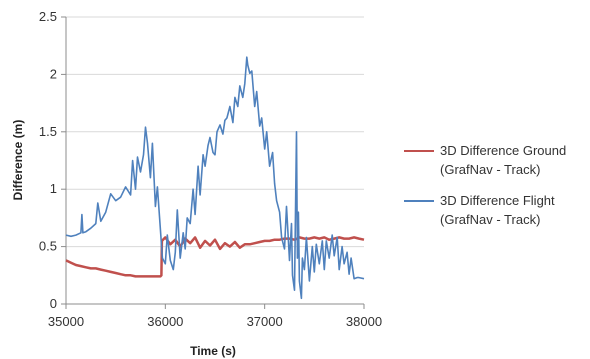 The height and width of the screenshot is (359, 590). Describe the element at coordinates (48, 131) in the screenshot. I see `y-tick-label: 1.5` at that location.